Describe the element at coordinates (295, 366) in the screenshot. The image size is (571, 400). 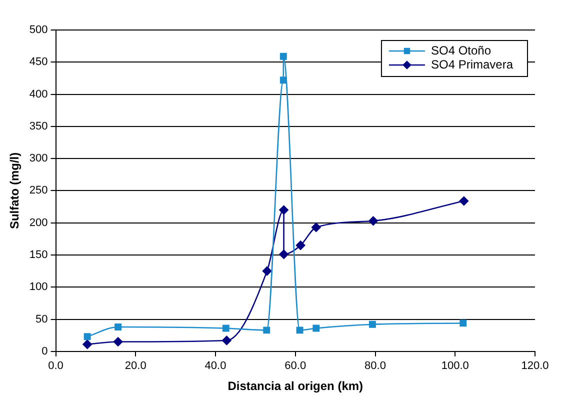
I see `x-tick-label: 60.0` at that location.